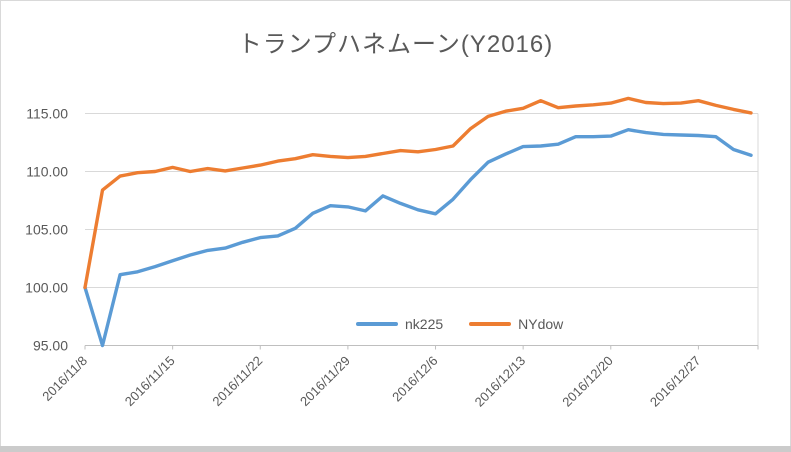 Image resolution: width=791 pixels, height=452 pixels. Describe the element at coordinates (150, 381) in the screenshot. I see `x-tick-label: 2016/11/15` at that location.